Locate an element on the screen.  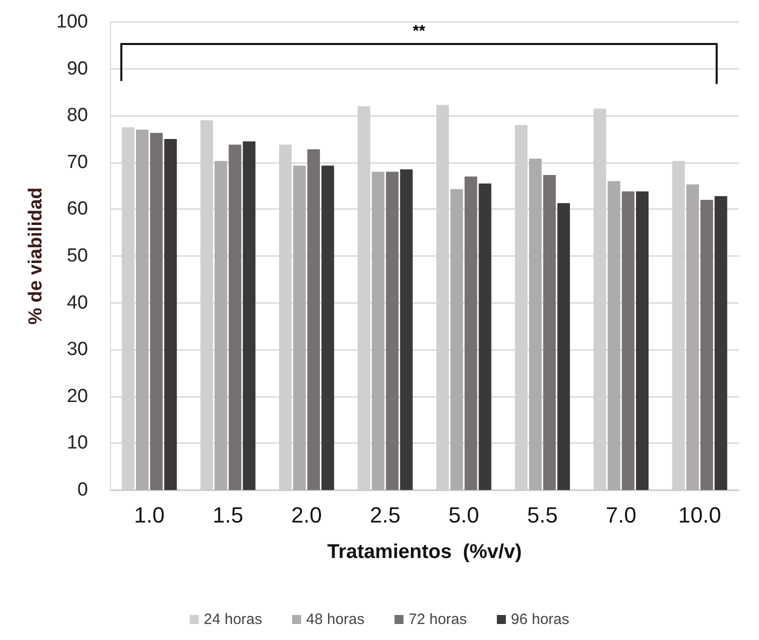
x-tick-label: 7.0 is located at coordinates (621, 515).